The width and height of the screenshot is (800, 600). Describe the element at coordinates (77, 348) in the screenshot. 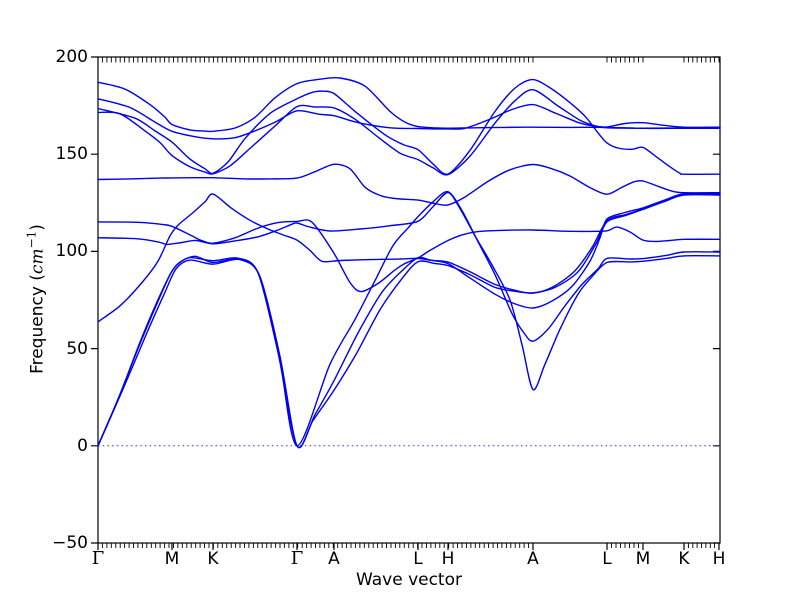

I see `y-tick-label-50: 50` at that location.